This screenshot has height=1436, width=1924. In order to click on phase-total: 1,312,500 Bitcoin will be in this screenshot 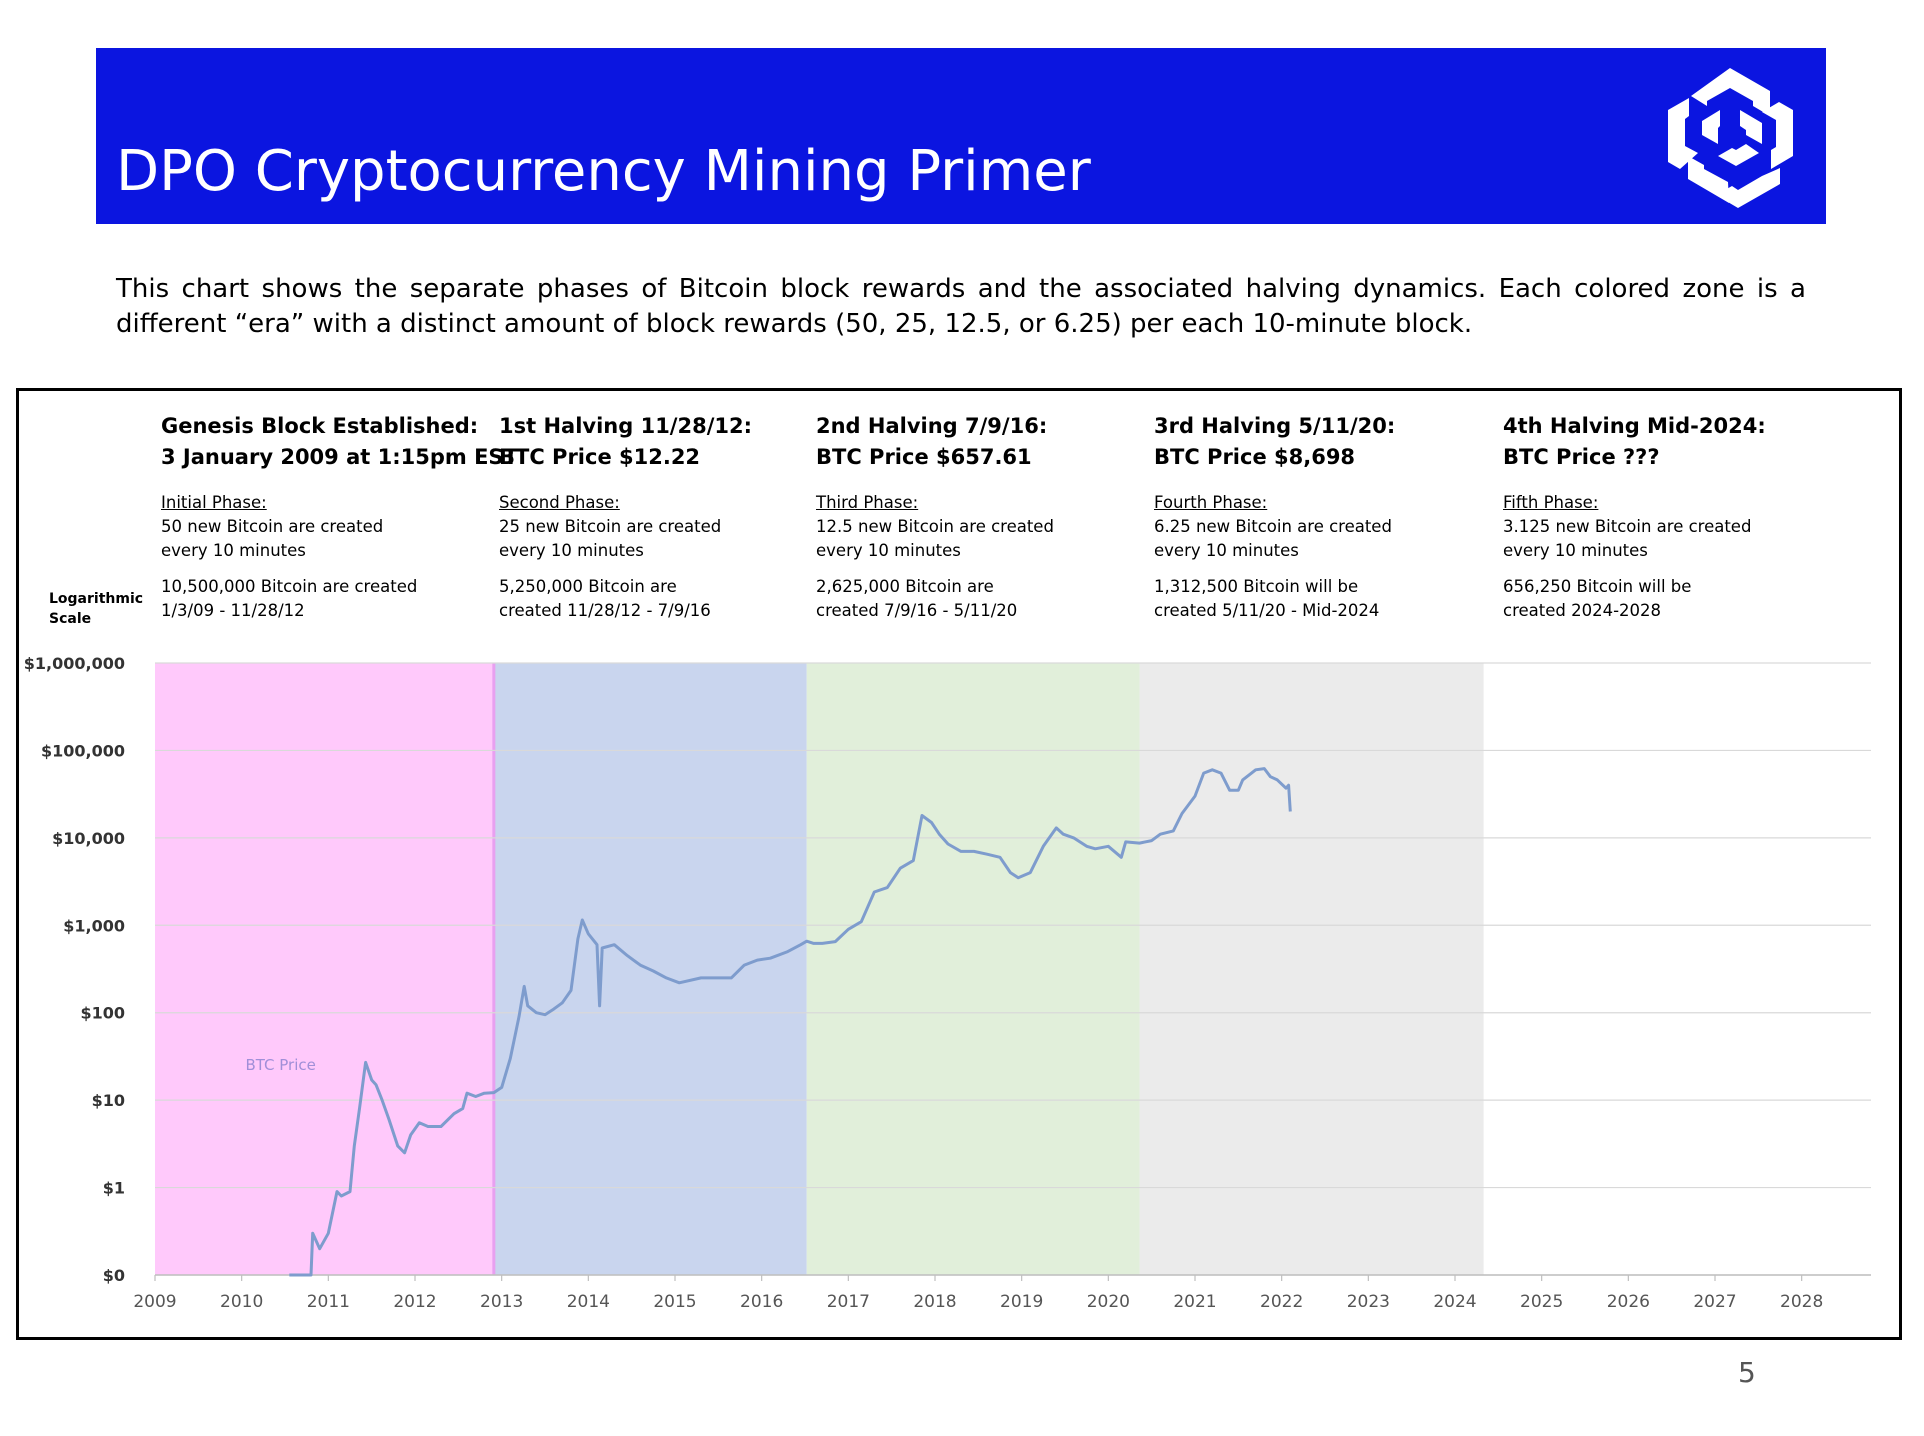, I will do `click(1256, 586)`.